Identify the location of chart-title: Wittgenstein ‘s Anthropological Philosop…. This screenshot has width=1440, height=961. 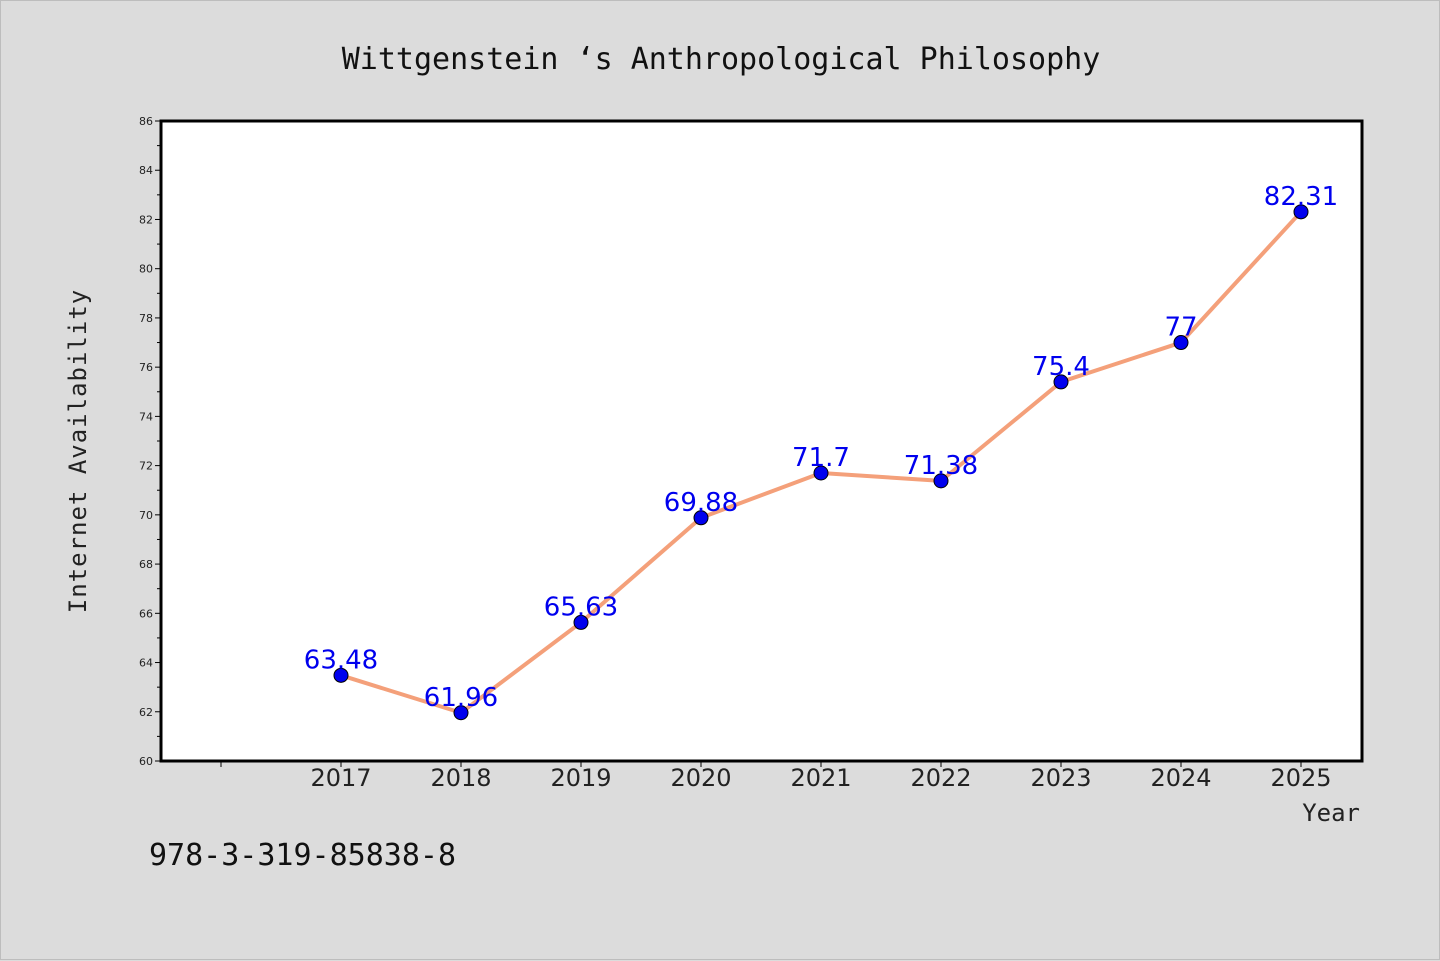
(721, 59).